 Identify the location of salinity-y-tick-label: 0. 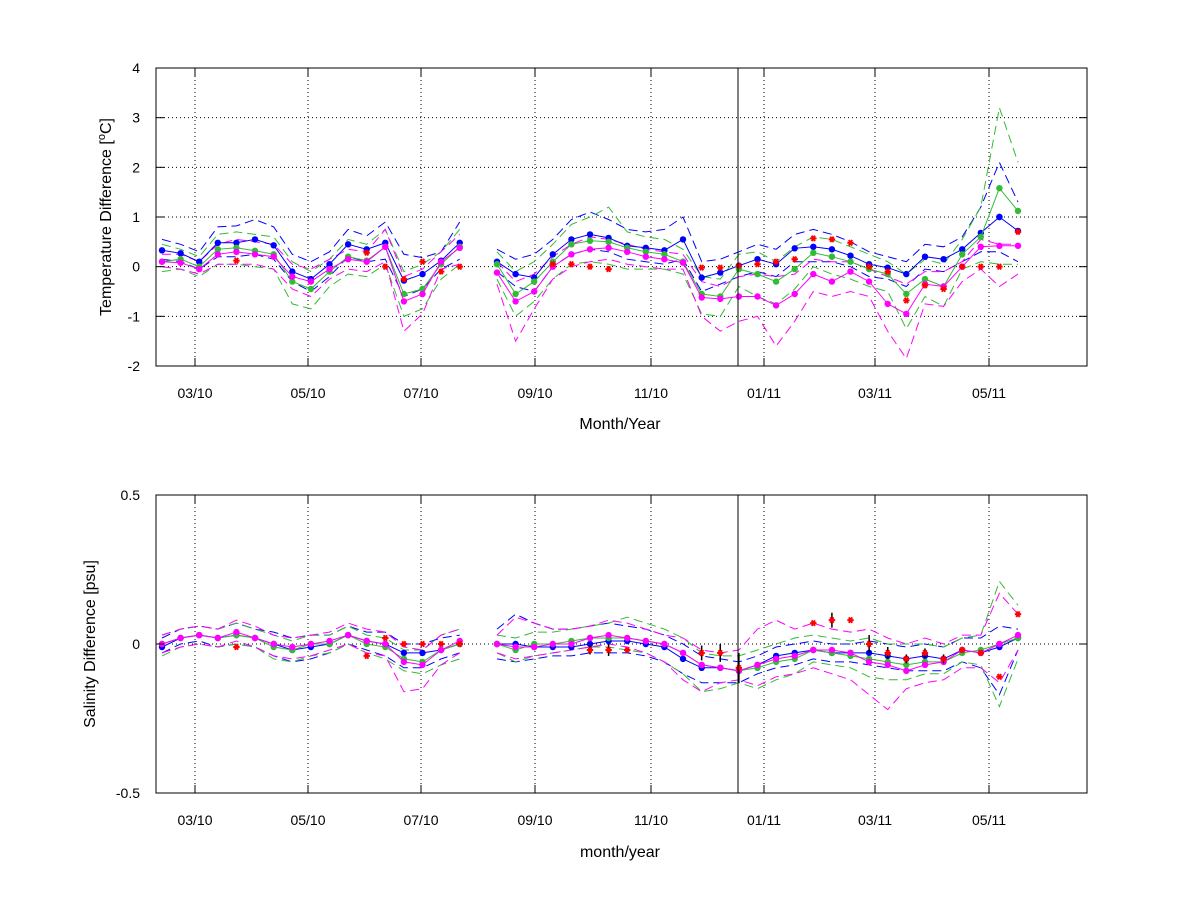
(136, 644).